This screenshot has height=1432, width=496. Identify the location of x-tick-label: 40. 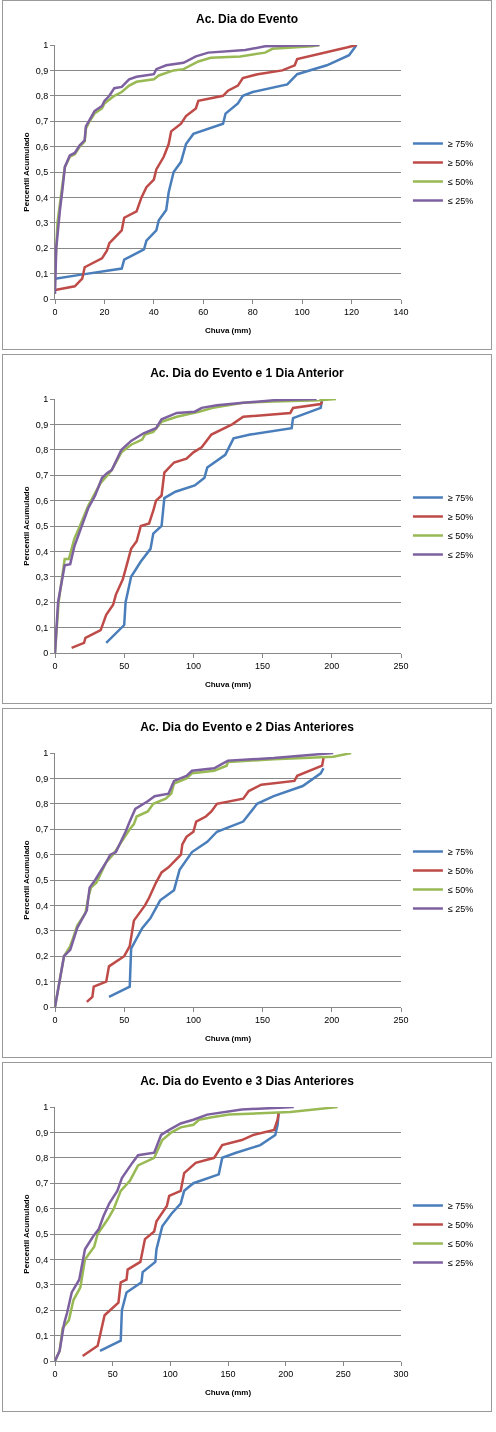
(153, 311).